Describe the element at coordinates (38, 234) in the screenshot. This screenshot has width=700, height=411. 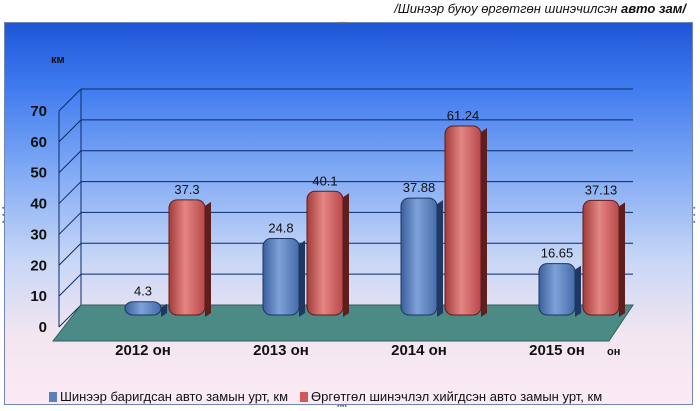
I see `y-tick-label: 30` at that location.